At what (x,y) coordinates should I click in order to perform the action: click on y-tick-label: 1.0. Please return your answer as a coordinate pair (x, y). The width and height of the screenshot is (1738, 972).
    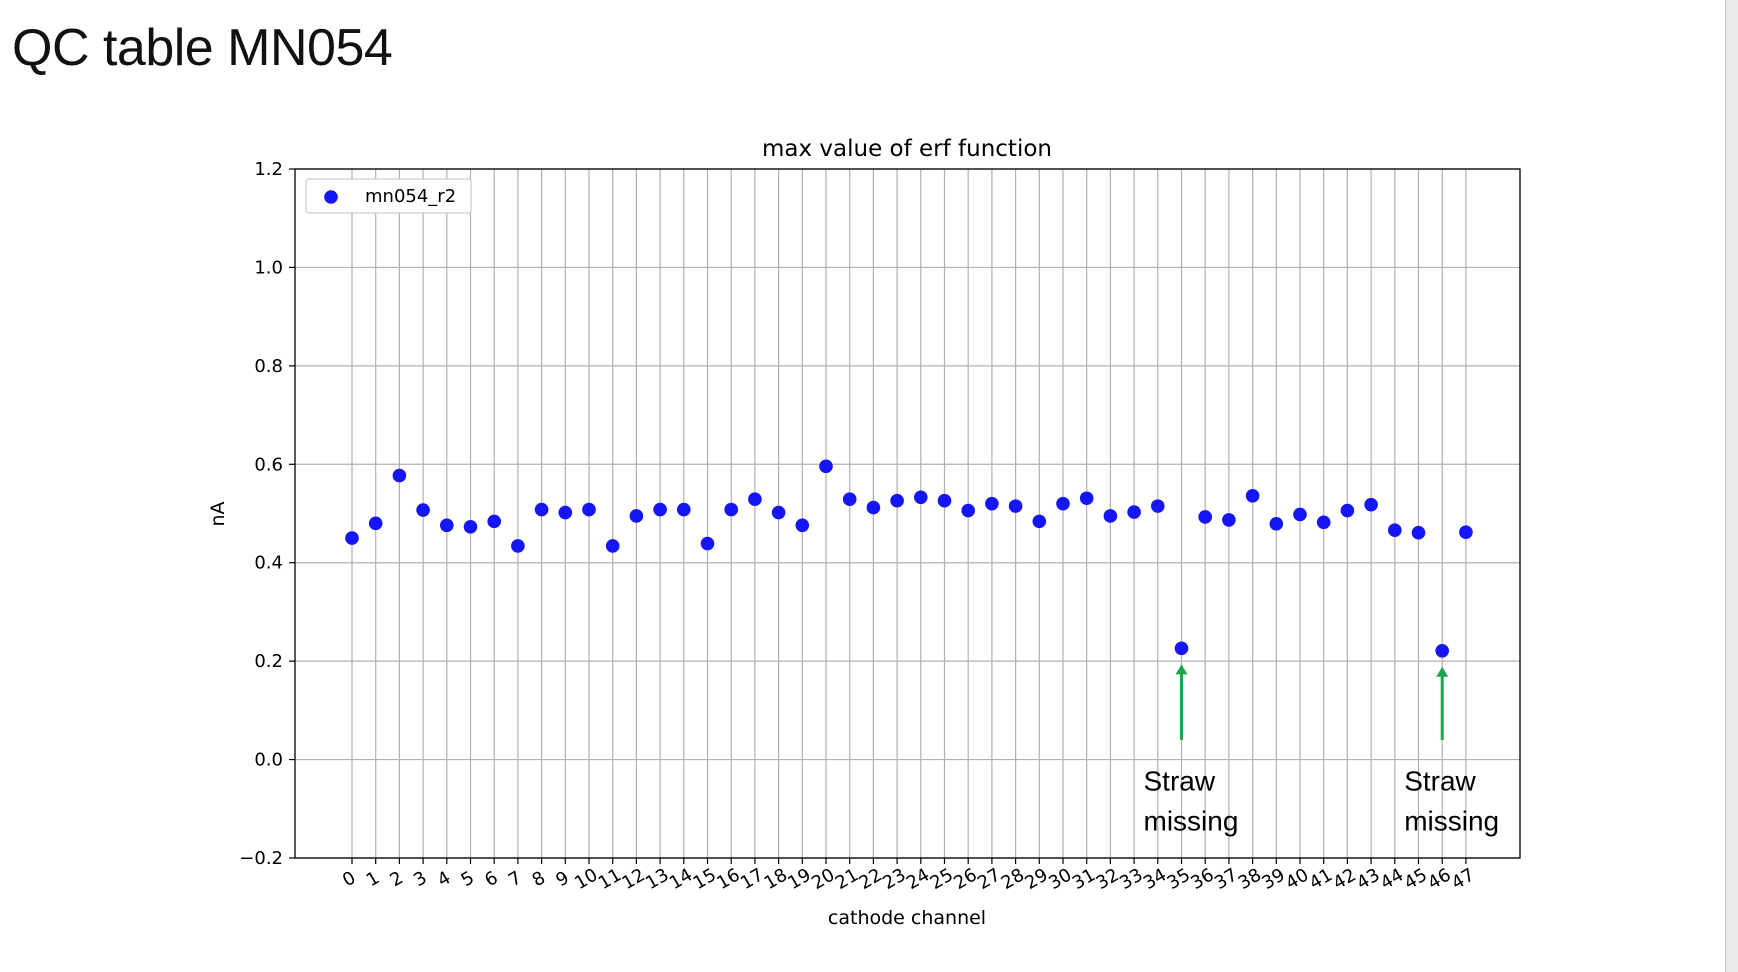
    Looking at the image, I should click on (268, 267).